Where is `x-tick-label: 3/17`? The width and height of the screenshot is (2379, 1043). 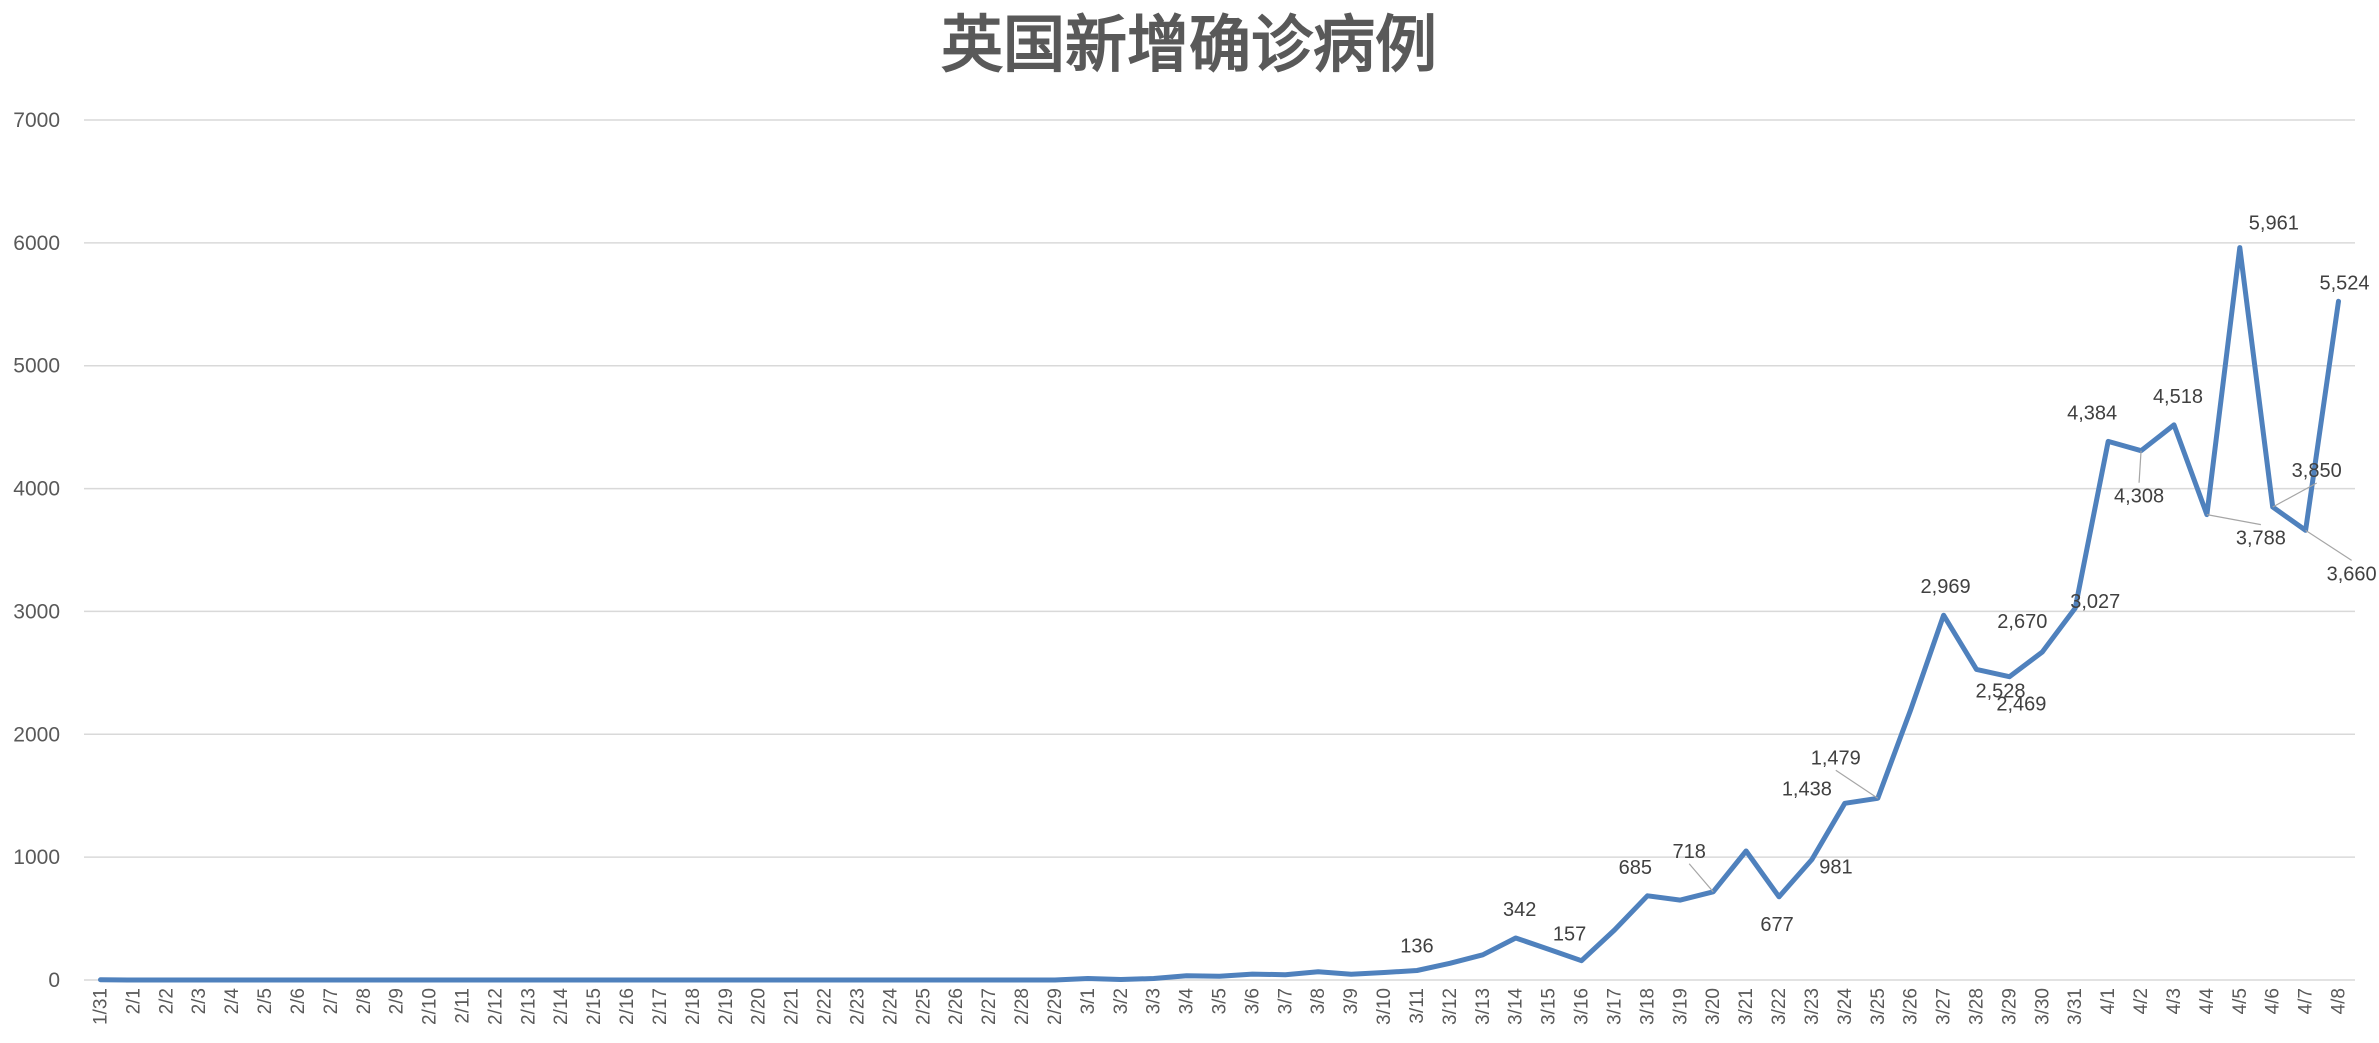 x-tick-label: 3/17 is located at coordinates (1614, 1006).